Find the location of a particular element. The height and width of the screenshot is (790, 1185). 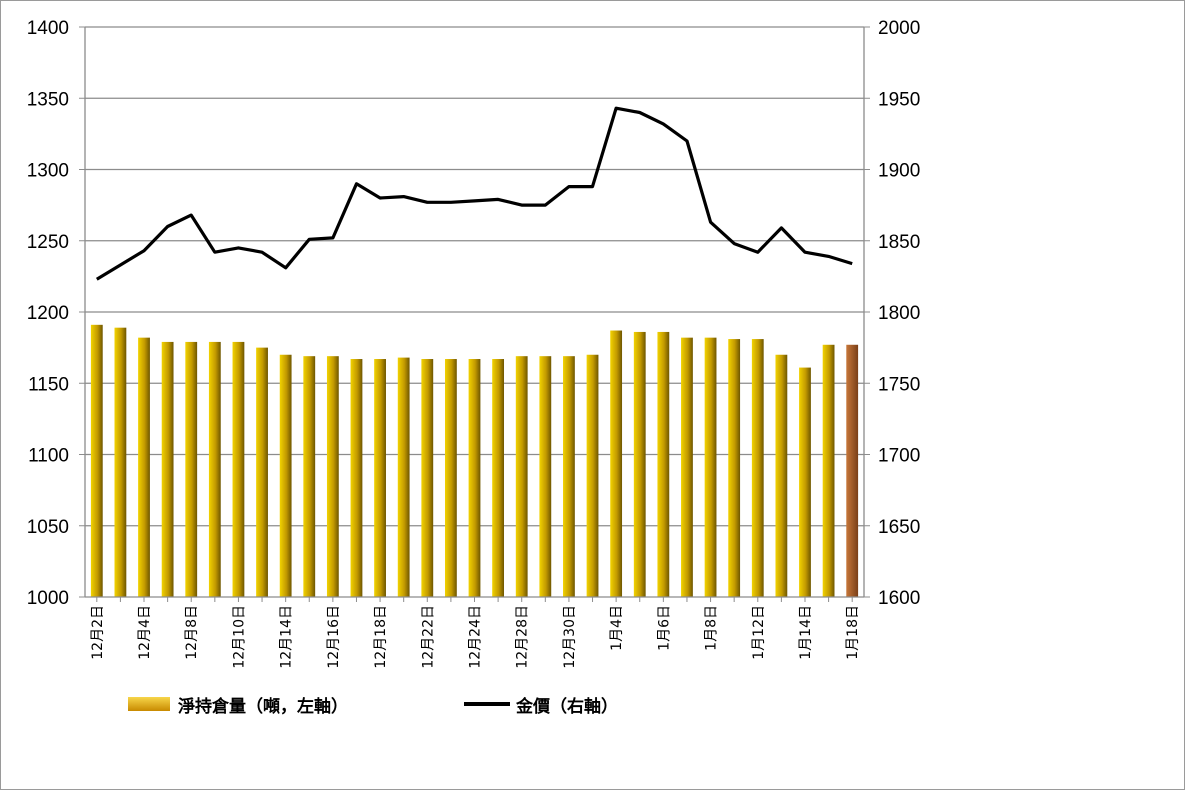

left-tick-label: 1200 is located at coordinates (48, 313).